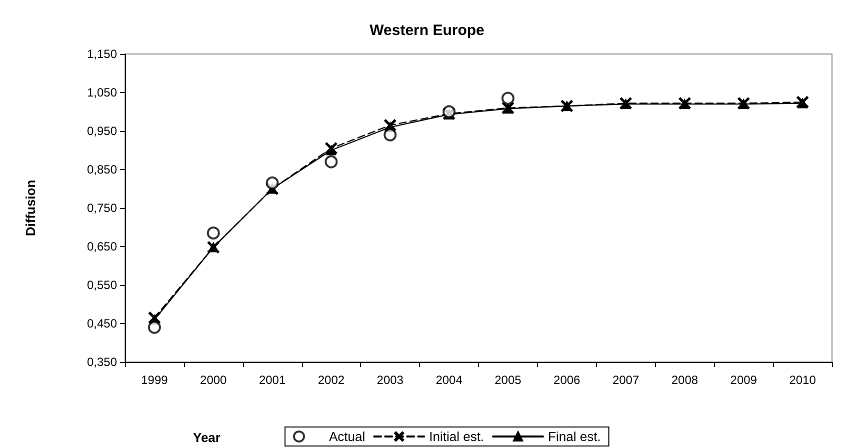 The image size is (854, 448). What do you see at coordinates (331, 380) in the screenshot?
I see `x-tick-label: 2002` at bounding box center [331, 380].